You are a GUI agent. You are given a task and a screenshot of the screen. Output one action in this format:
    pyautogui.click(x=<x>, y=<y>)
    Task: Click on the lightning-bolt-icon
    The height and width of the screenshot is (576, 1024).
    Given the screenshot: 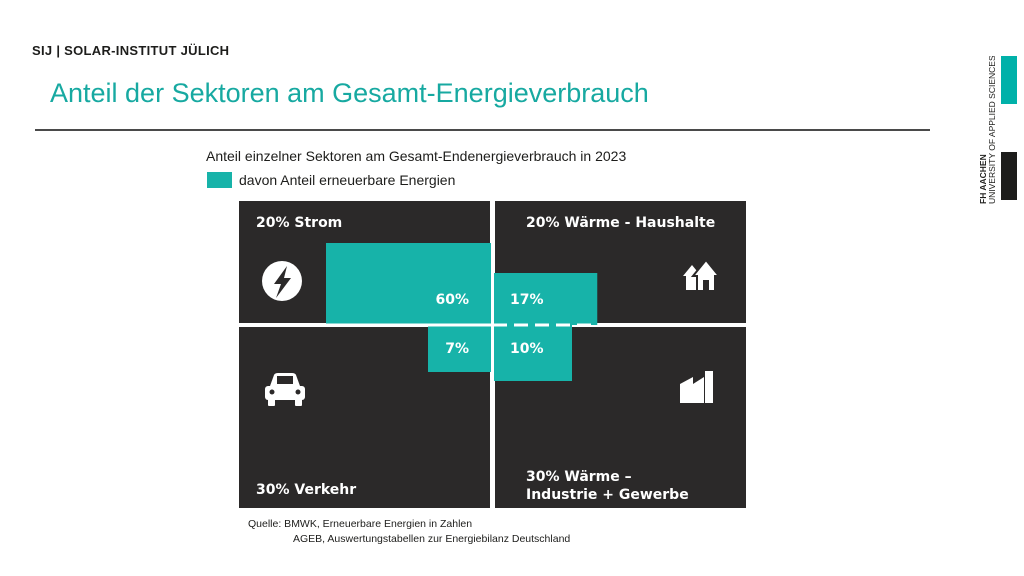 What is the action you would take?
    pyautogui.click(x=282, y=281)
    